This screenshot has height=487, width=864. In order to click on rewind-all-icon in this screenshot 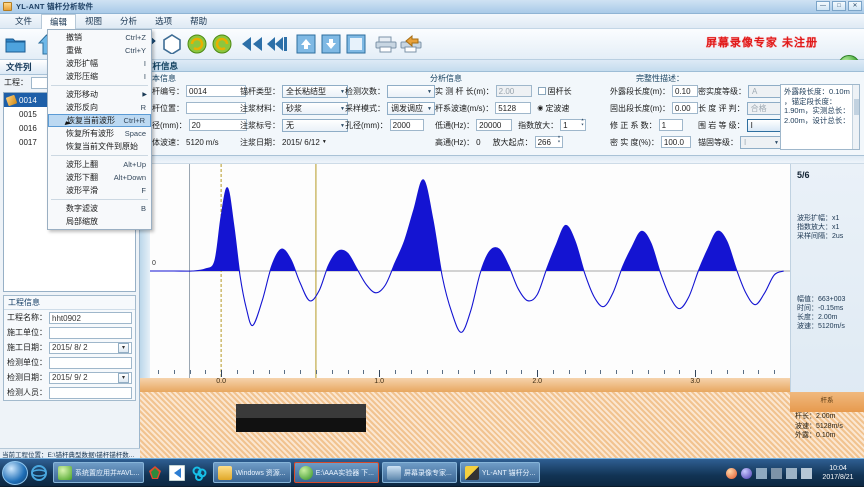, I will do `click(276, 44)`.